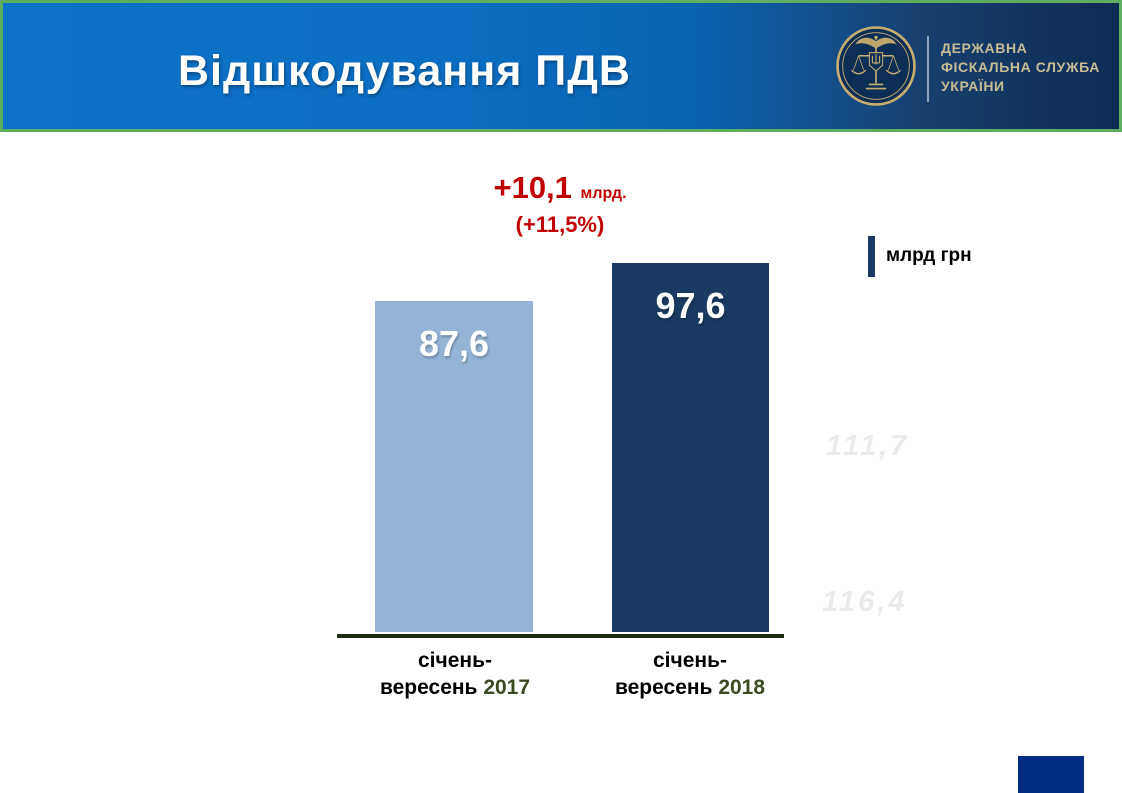 The image size is (1122, 793). Describe the element at coordinates (455, 660) in the screenshot. I see `x-label-2017-line1: січень-` at that location.